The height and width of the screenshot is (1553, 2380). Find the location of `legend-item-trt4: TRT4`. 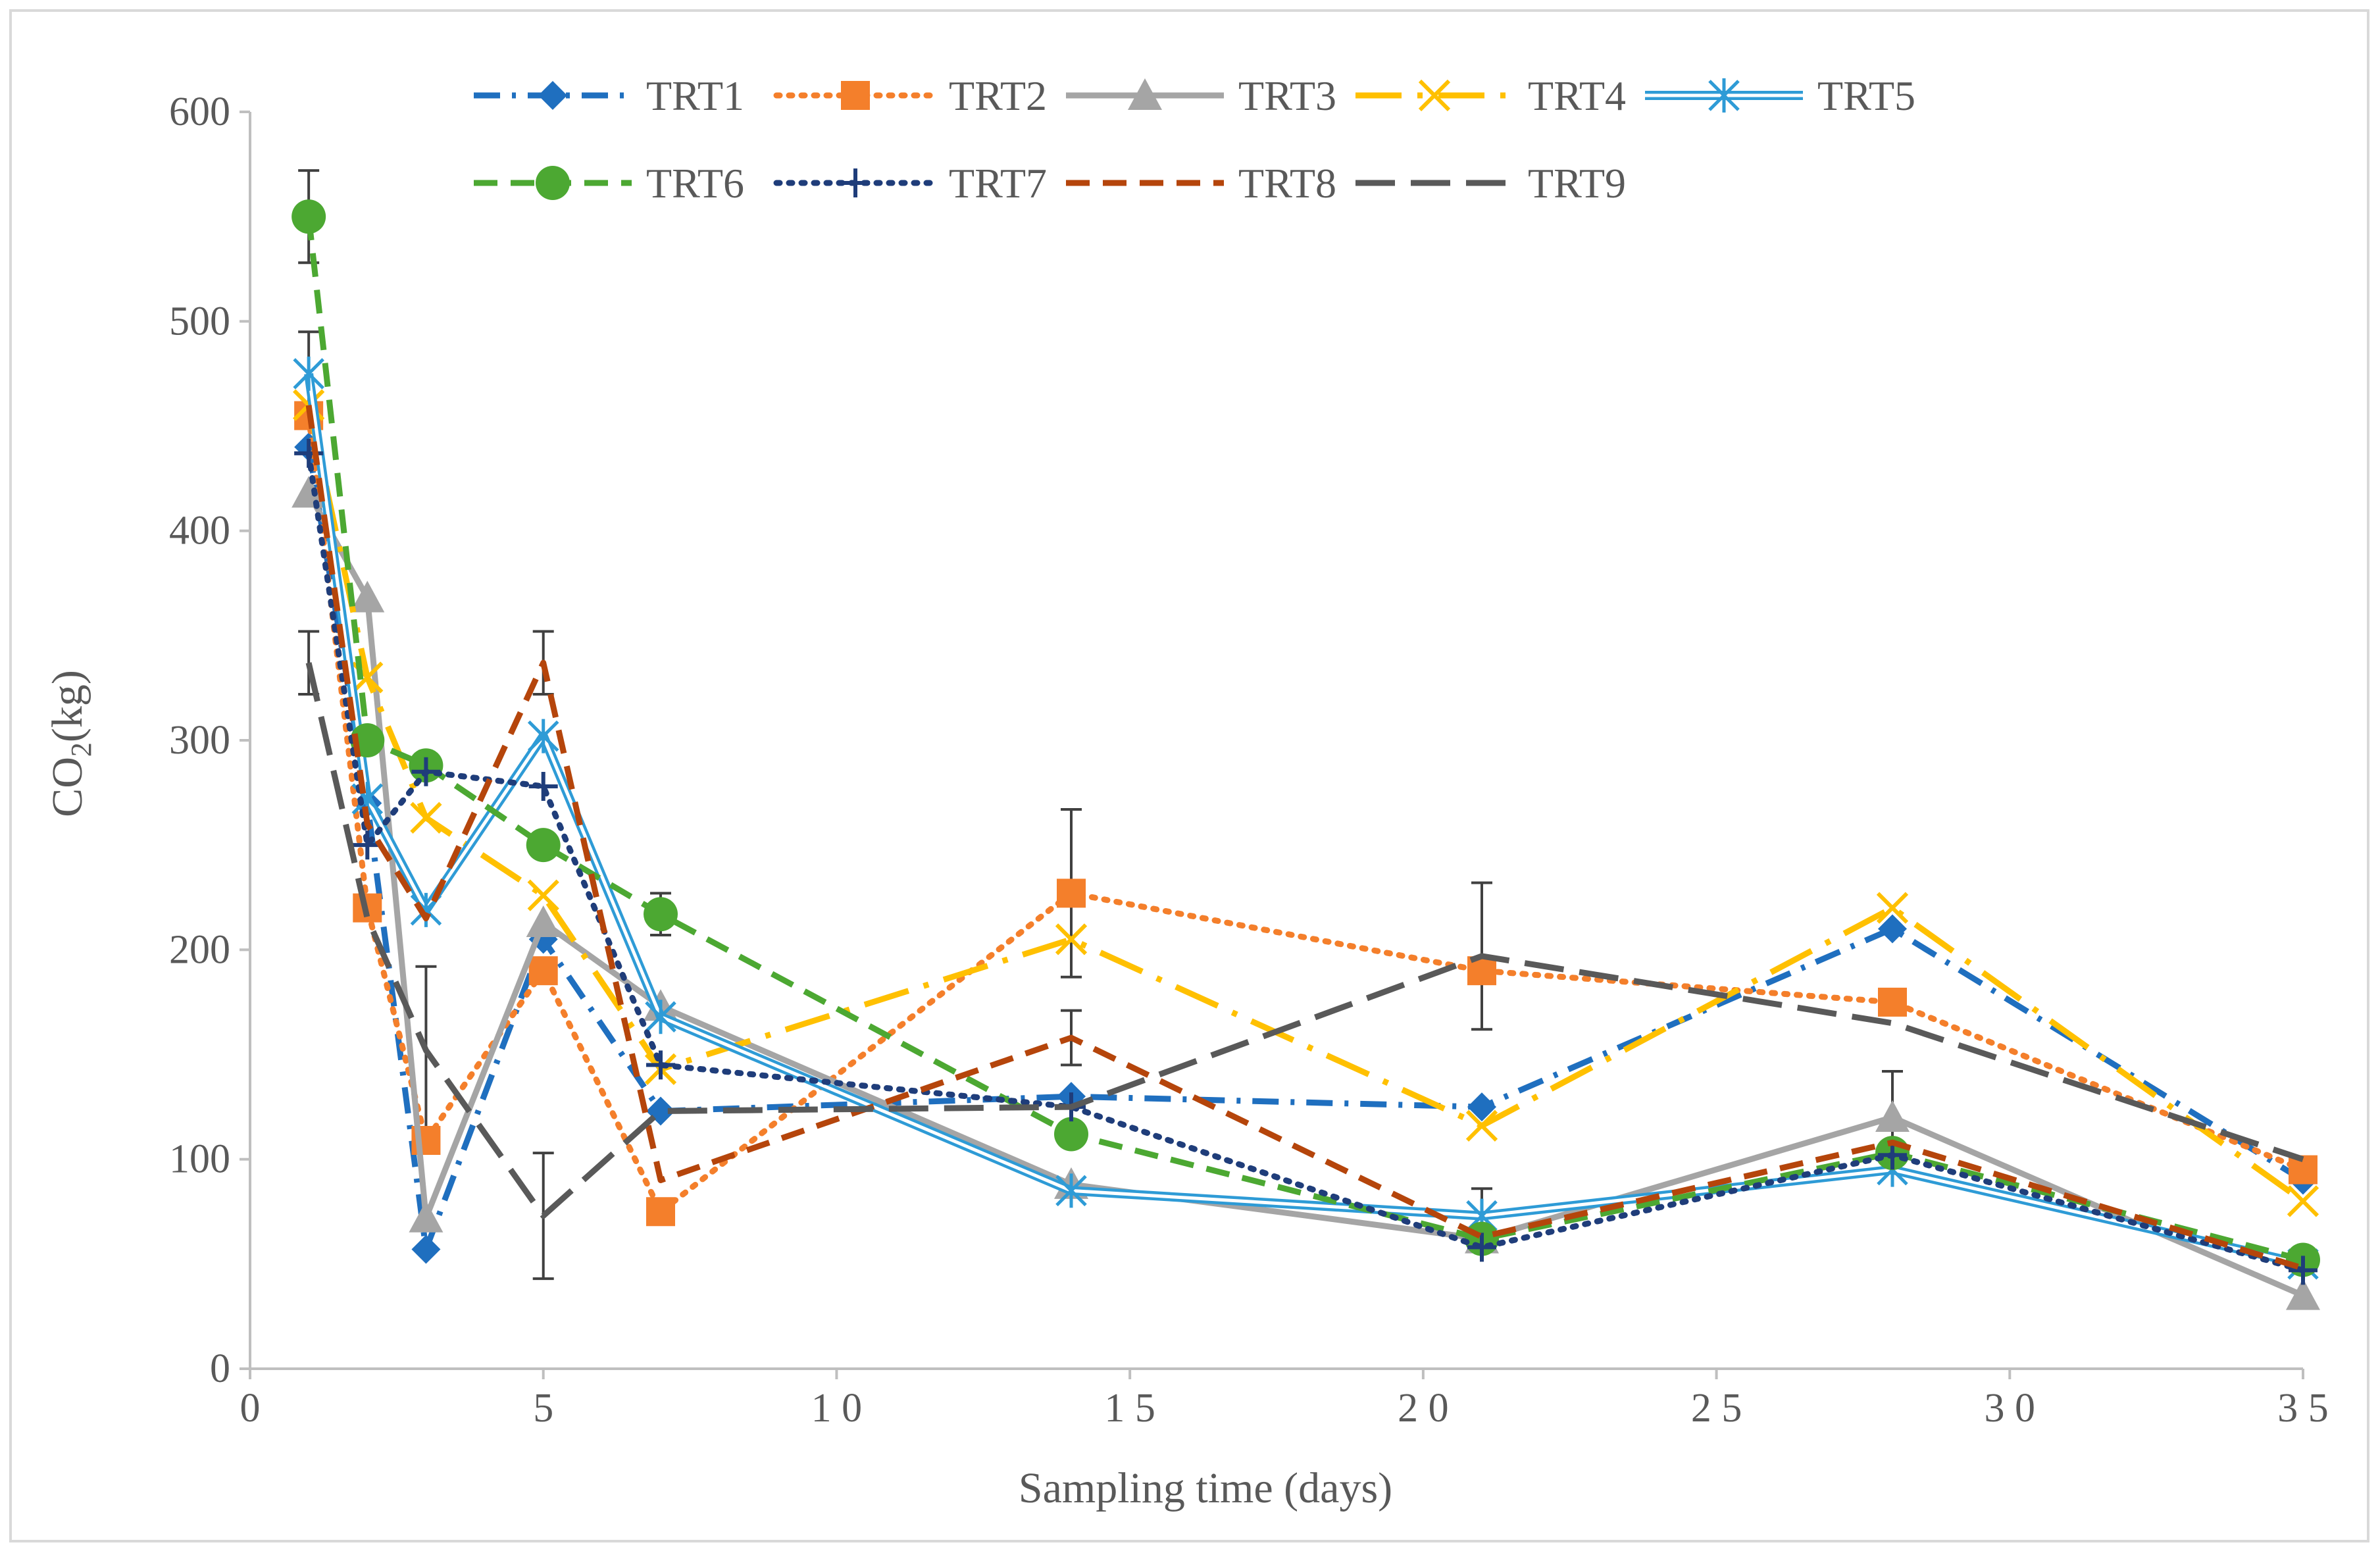

legend-item-trt4: TRT4 is located at coordinates (1490, 95).